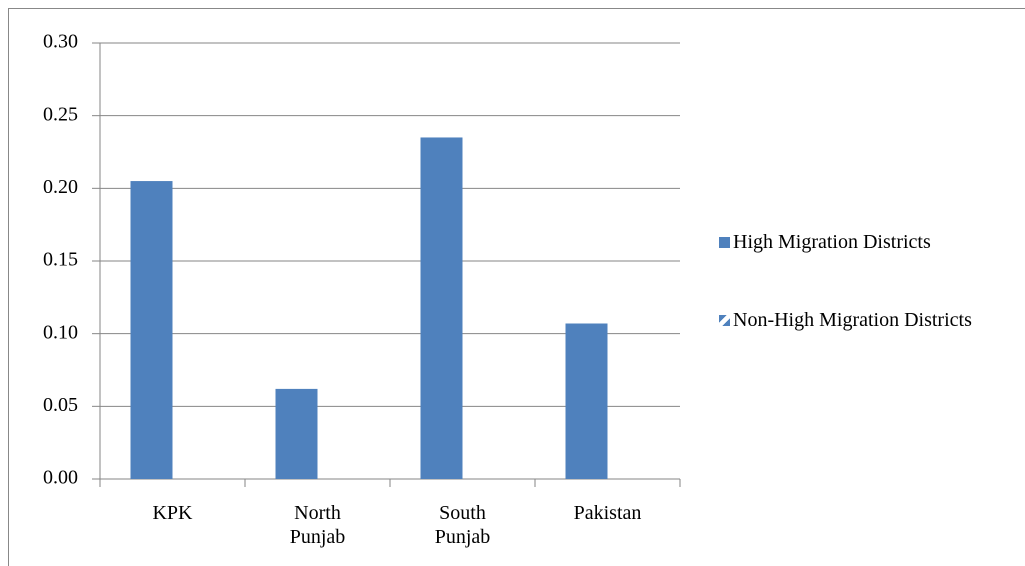 Image resolution: width=1025 pixels, height=566 pixels. What do you see at coordinates (607, 513) in the screenshot?
I see `x-tick-label: Pakistan` at bounding box center [607, 513].